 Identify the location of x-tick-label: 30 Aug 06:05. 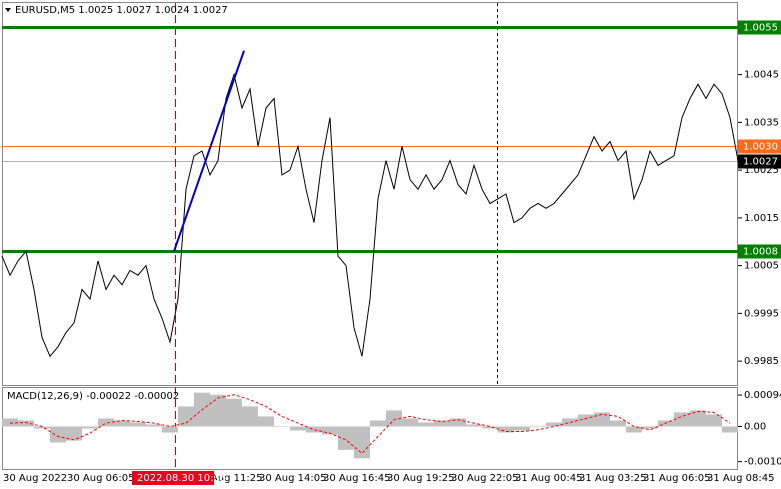
(100, 478).